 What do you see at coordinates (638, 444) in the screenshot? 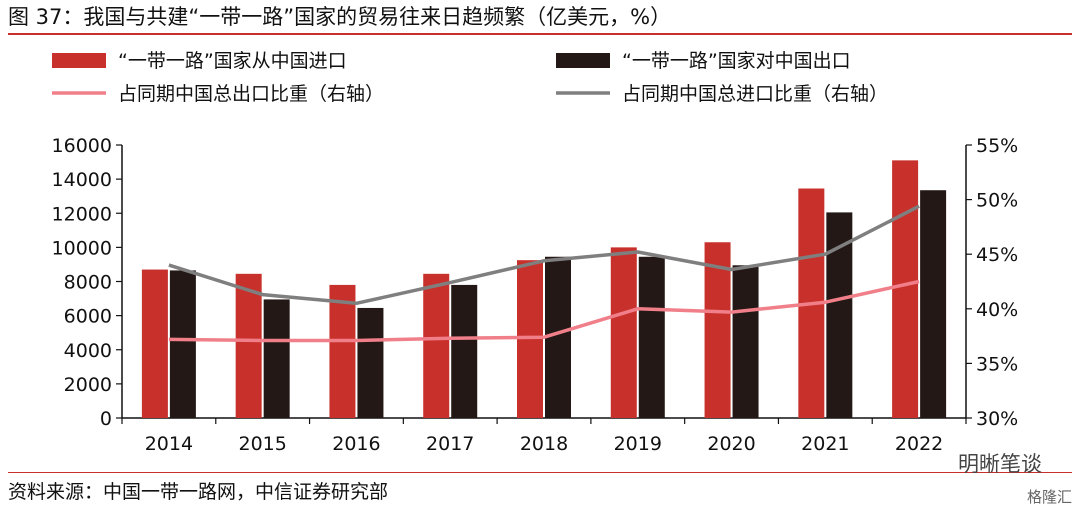
I see `x-tick-label: 2019` at bounding box center [638, 444].